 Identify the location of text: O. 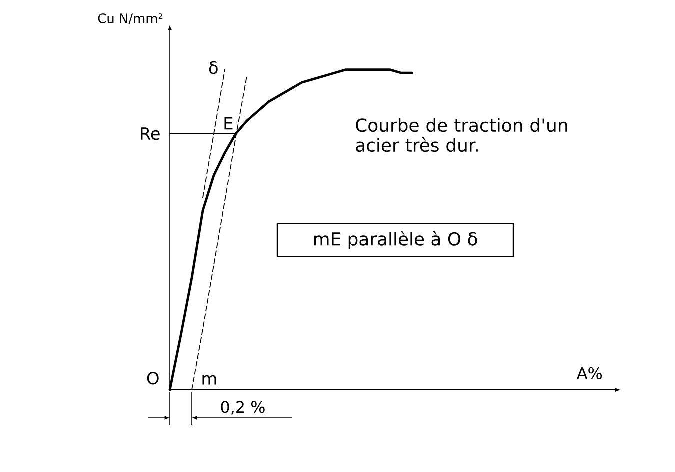
(153, 378).